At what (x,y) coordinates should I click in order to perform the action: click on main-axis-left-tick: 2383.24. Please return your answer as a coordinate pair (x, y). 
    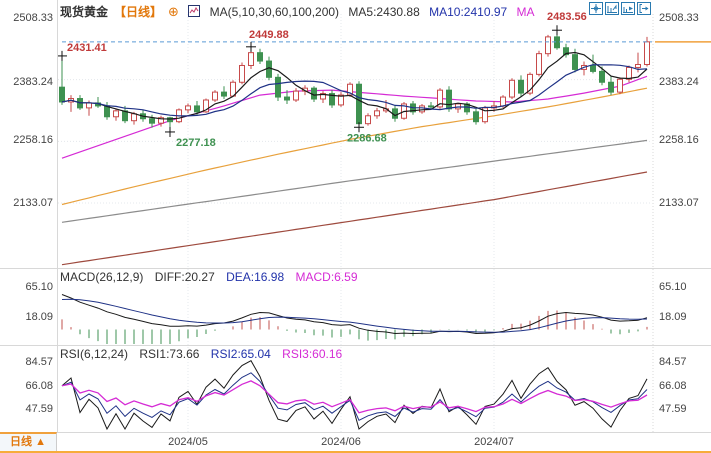
    Looking at the image, I should click on (33, 82).